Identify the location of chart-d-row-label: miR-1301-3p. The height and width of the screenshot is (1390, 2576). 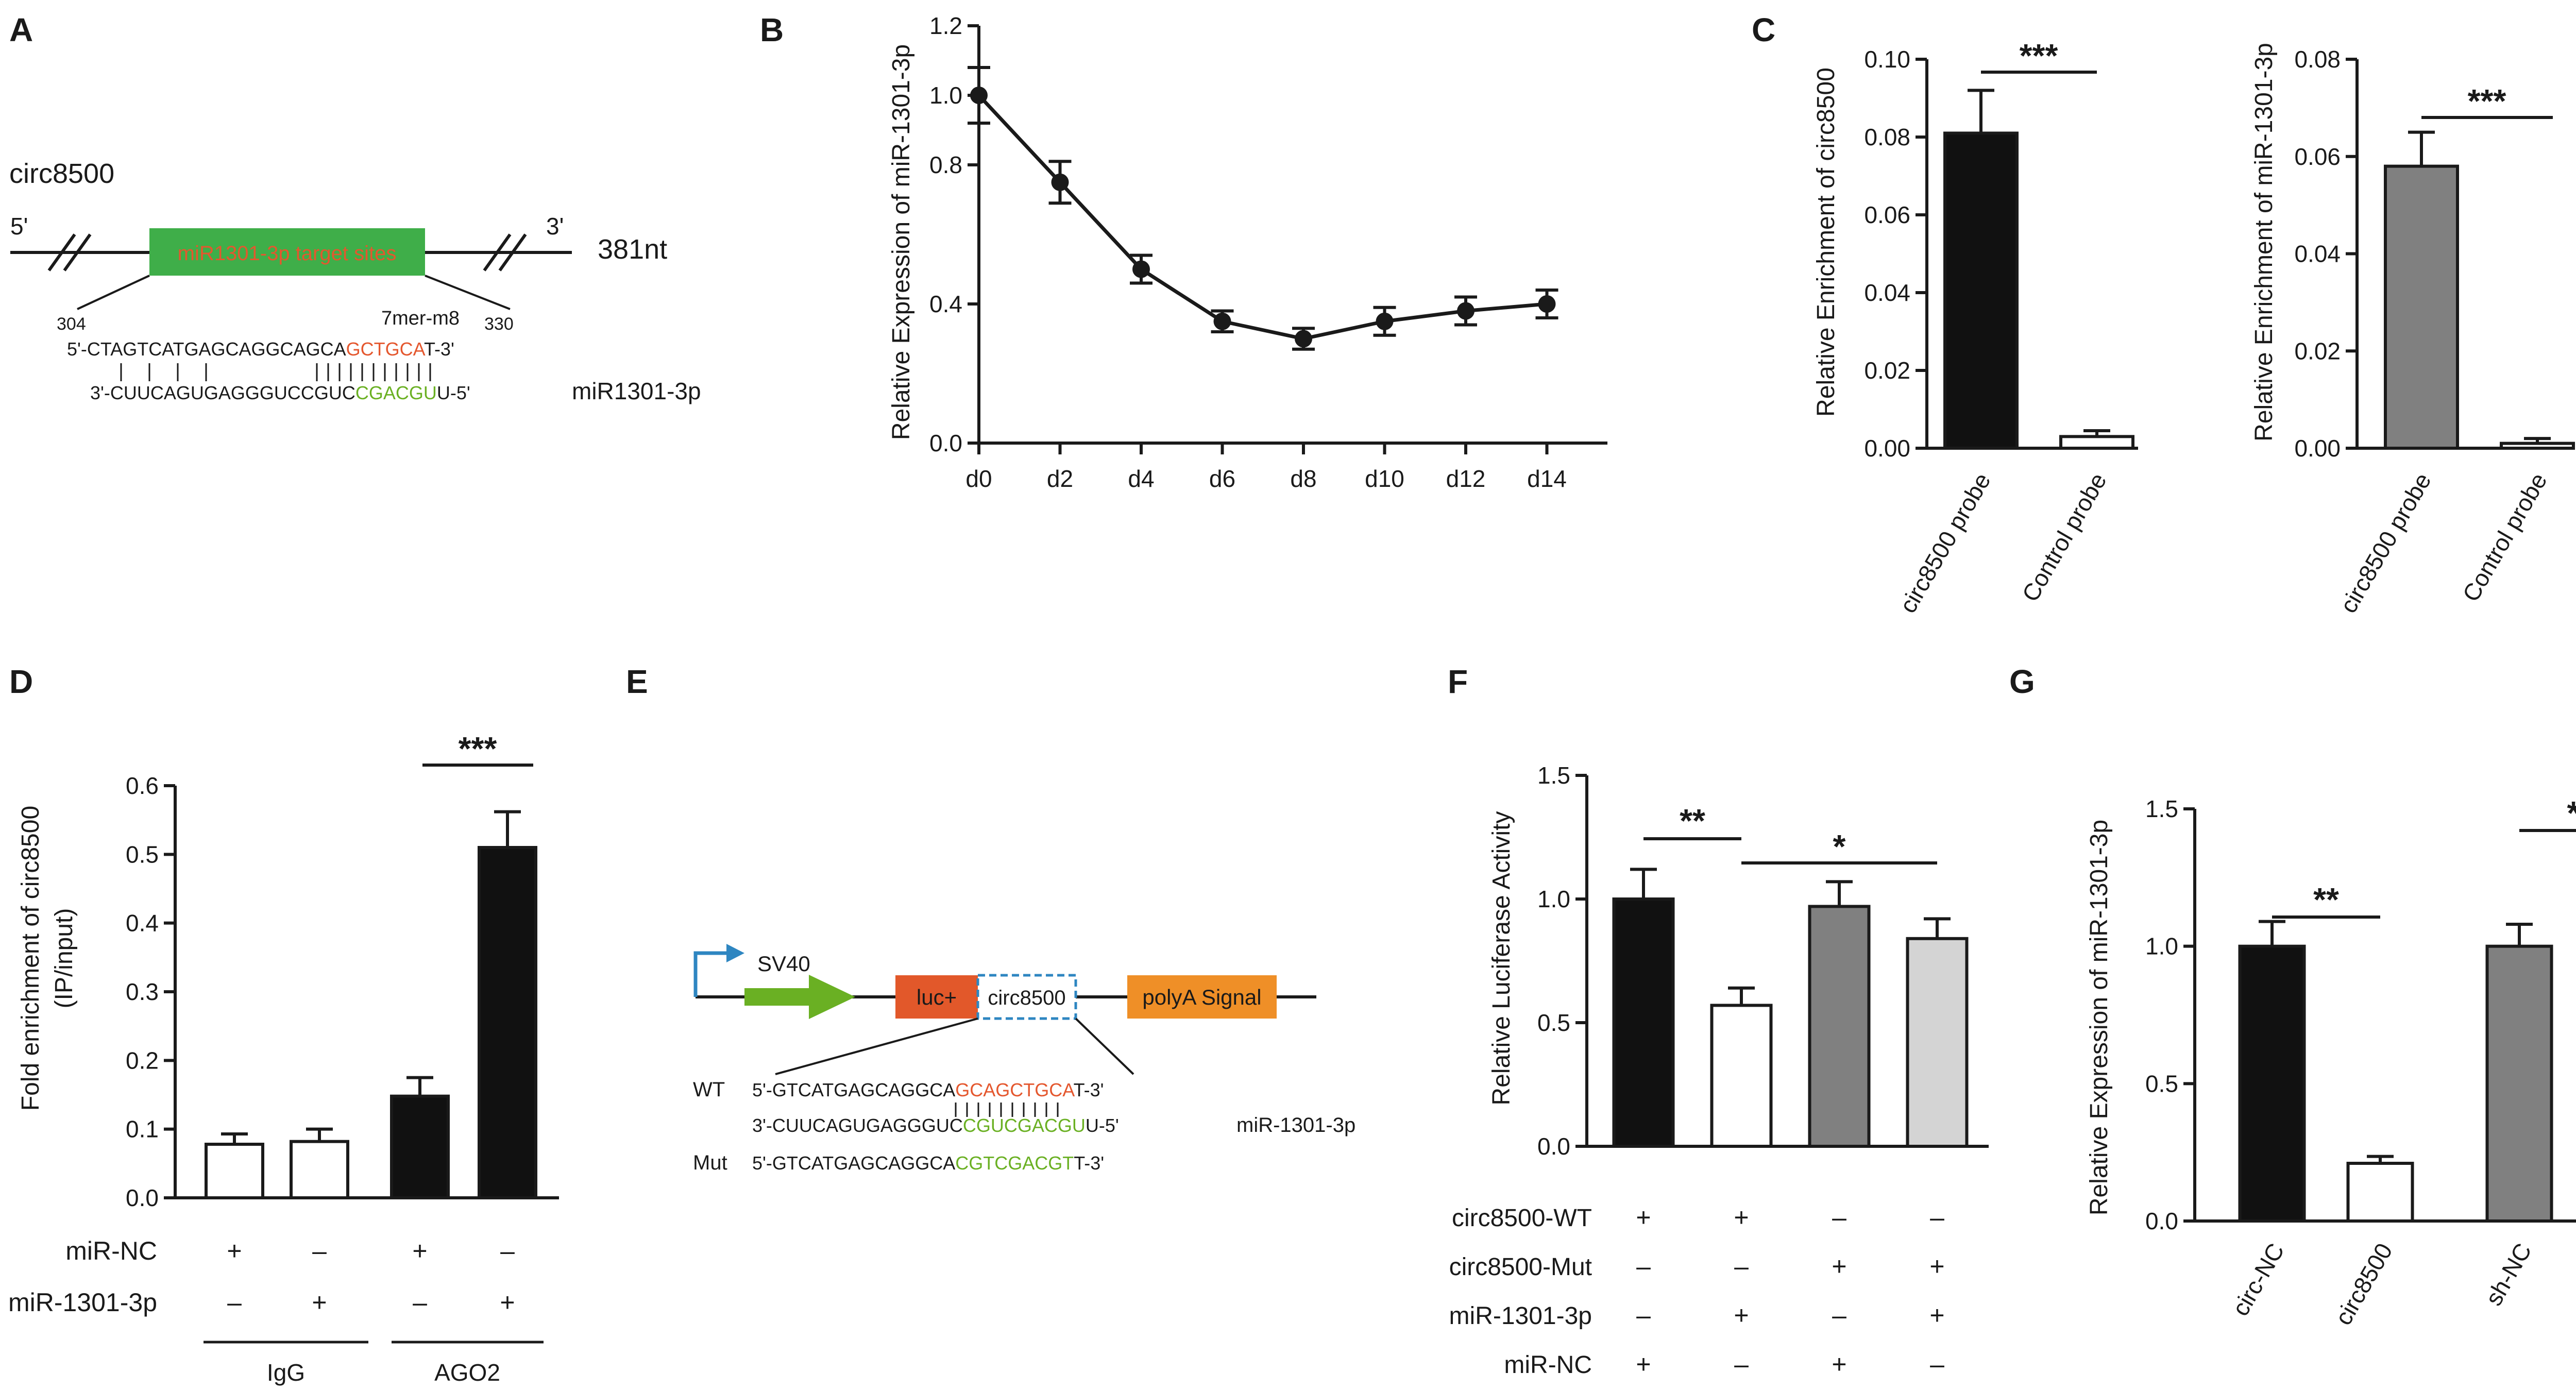
(82, 1302).